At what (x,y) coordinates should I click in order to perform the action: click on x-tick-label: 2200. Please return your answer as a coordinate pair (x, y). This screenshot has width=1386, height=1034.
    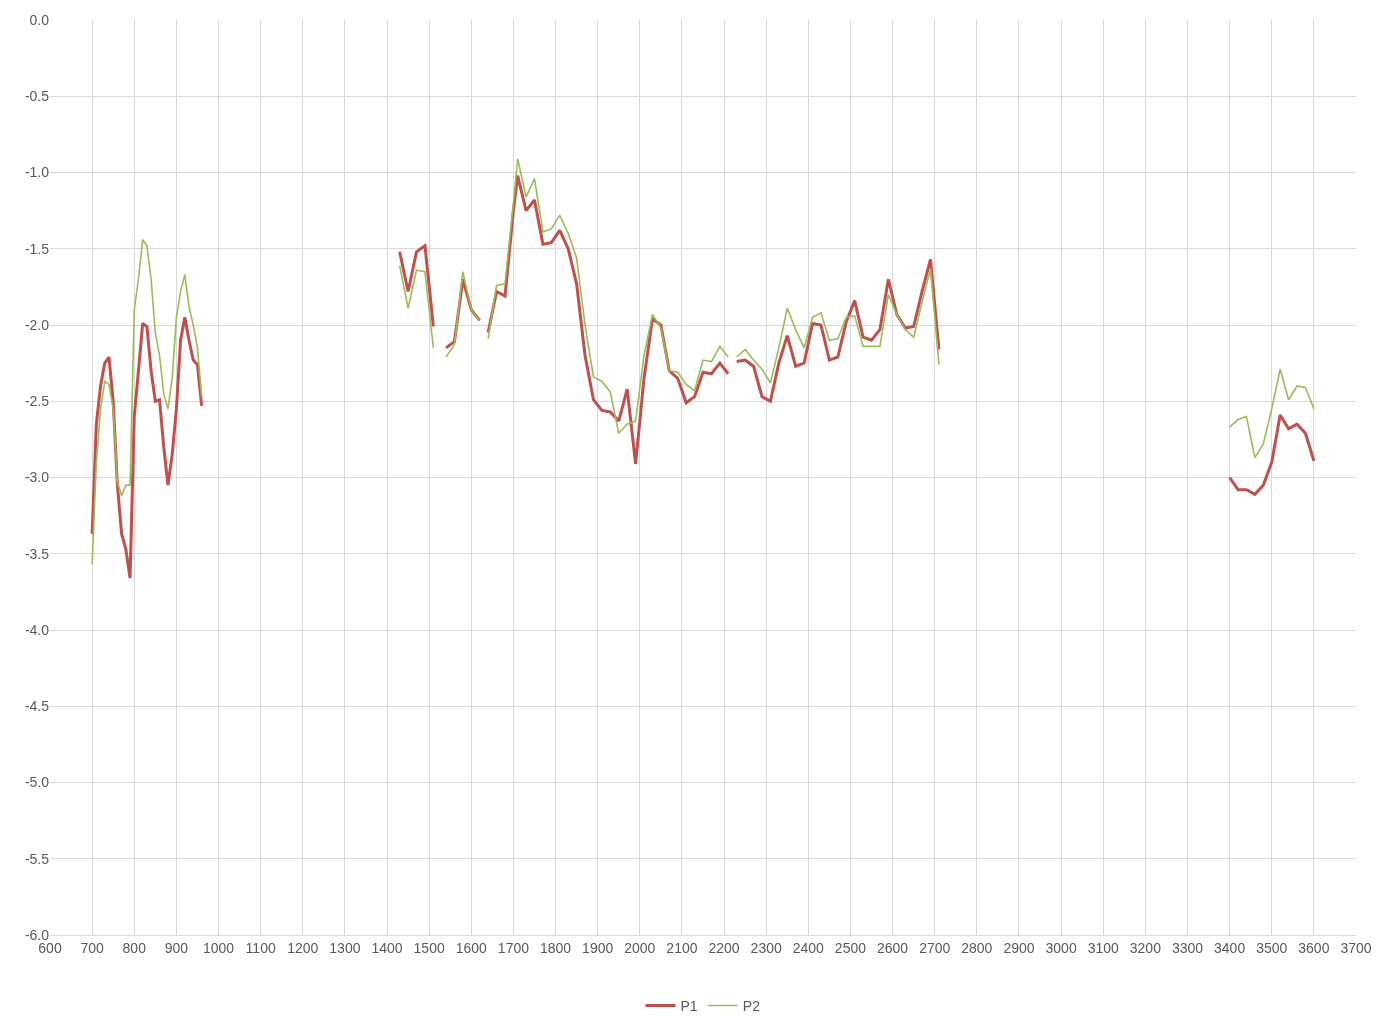
    Looking at the image, I should click on (724, 947).